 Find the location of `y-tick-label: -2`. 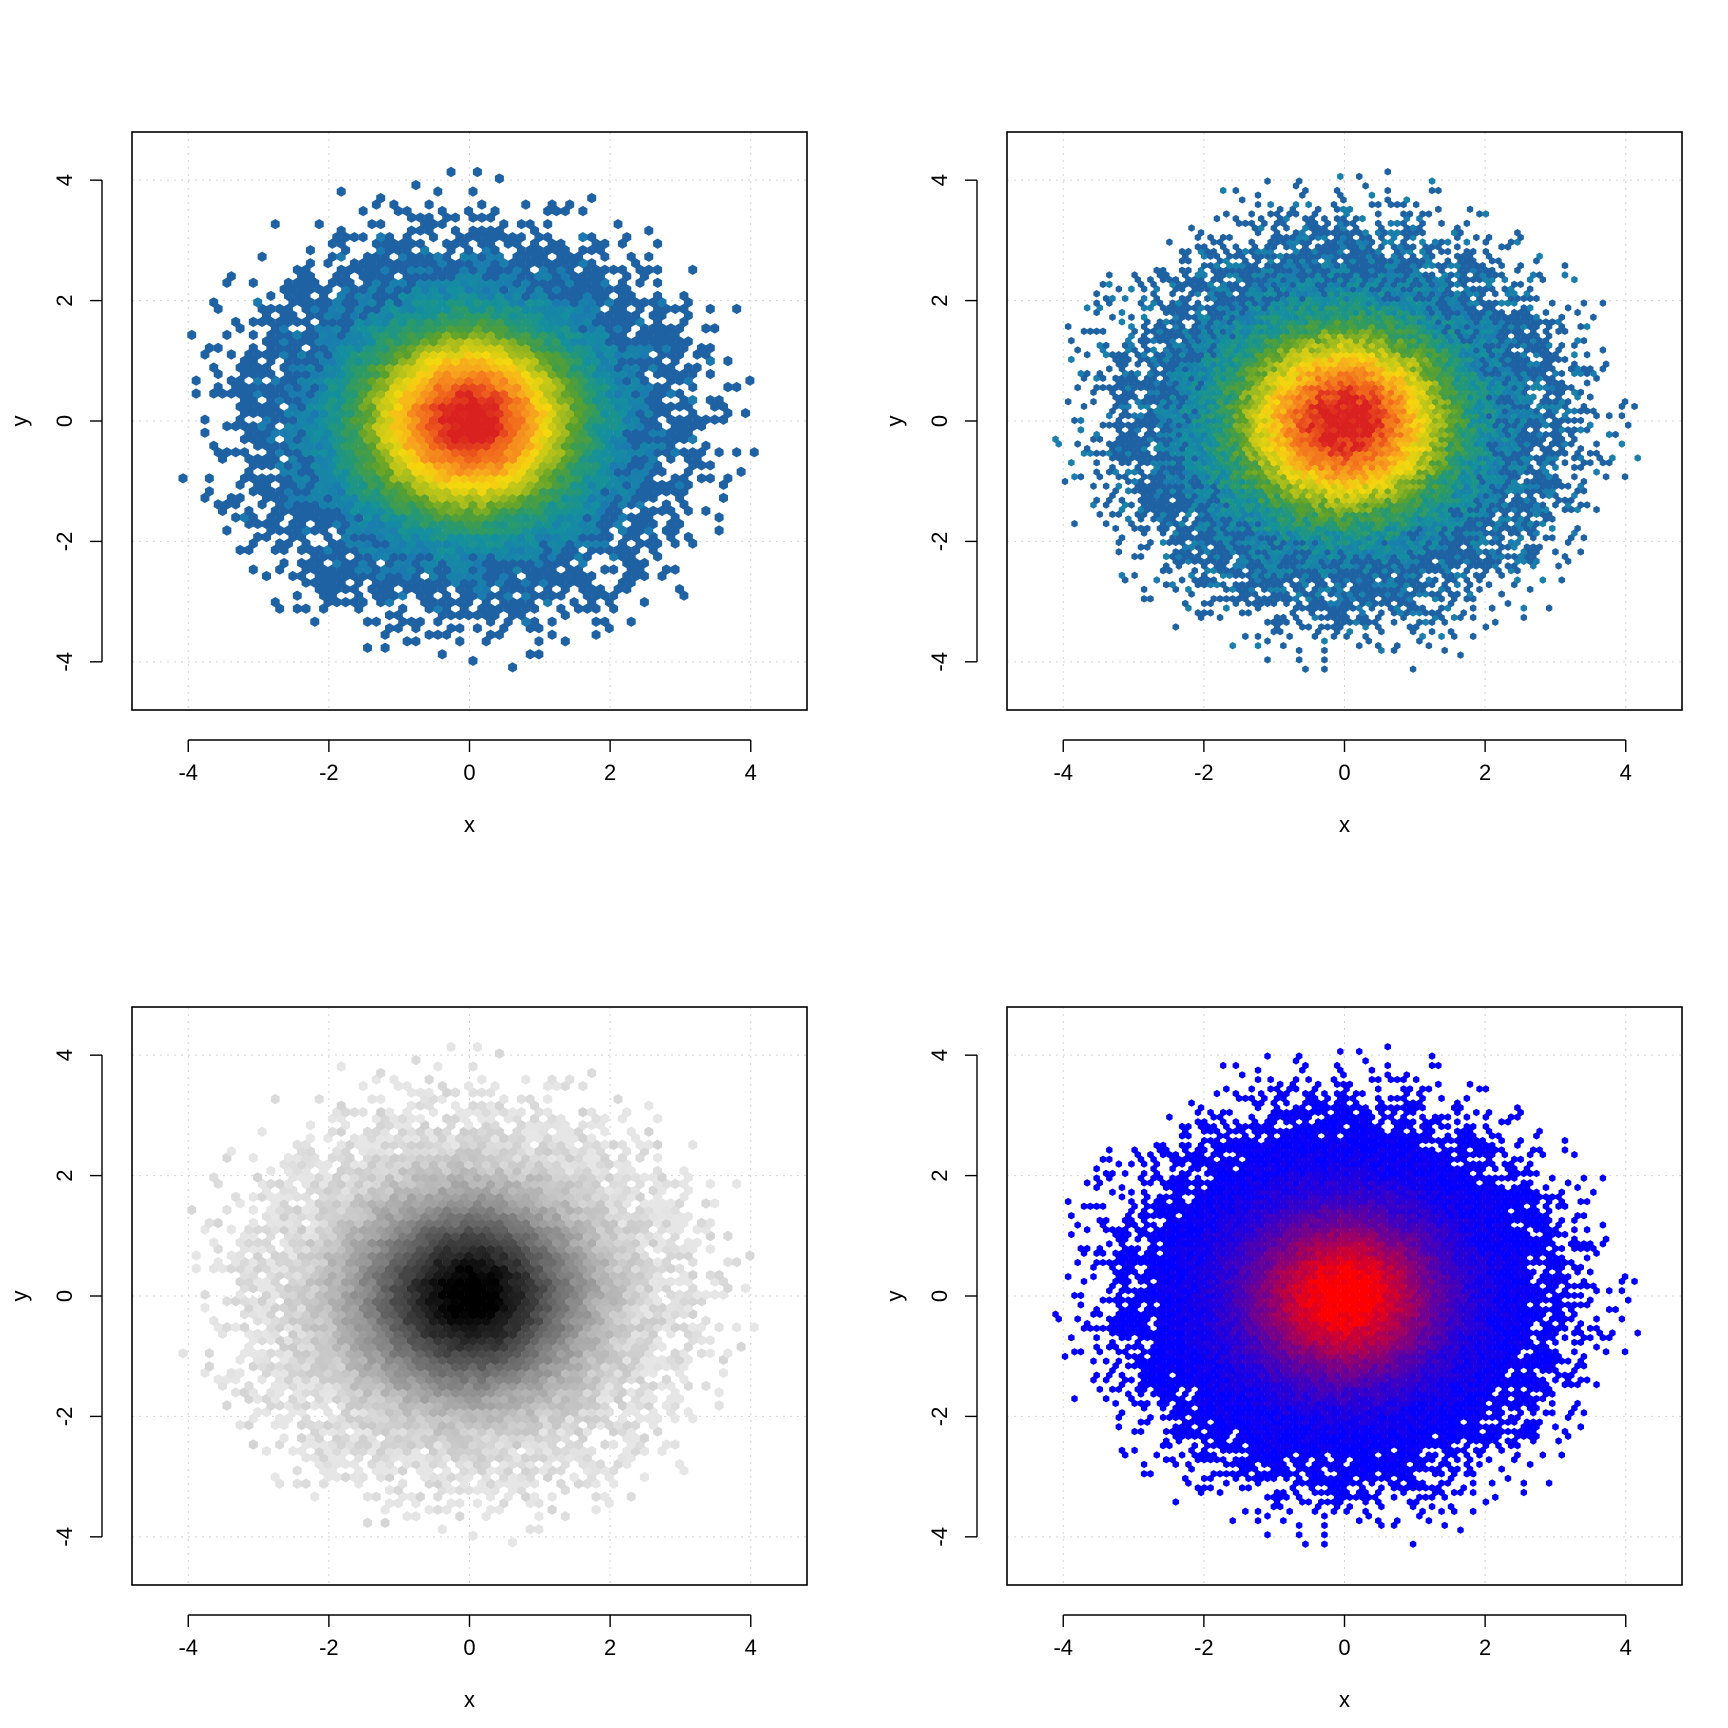

y-tick-label: -2 is located at coordinates (64, 542).